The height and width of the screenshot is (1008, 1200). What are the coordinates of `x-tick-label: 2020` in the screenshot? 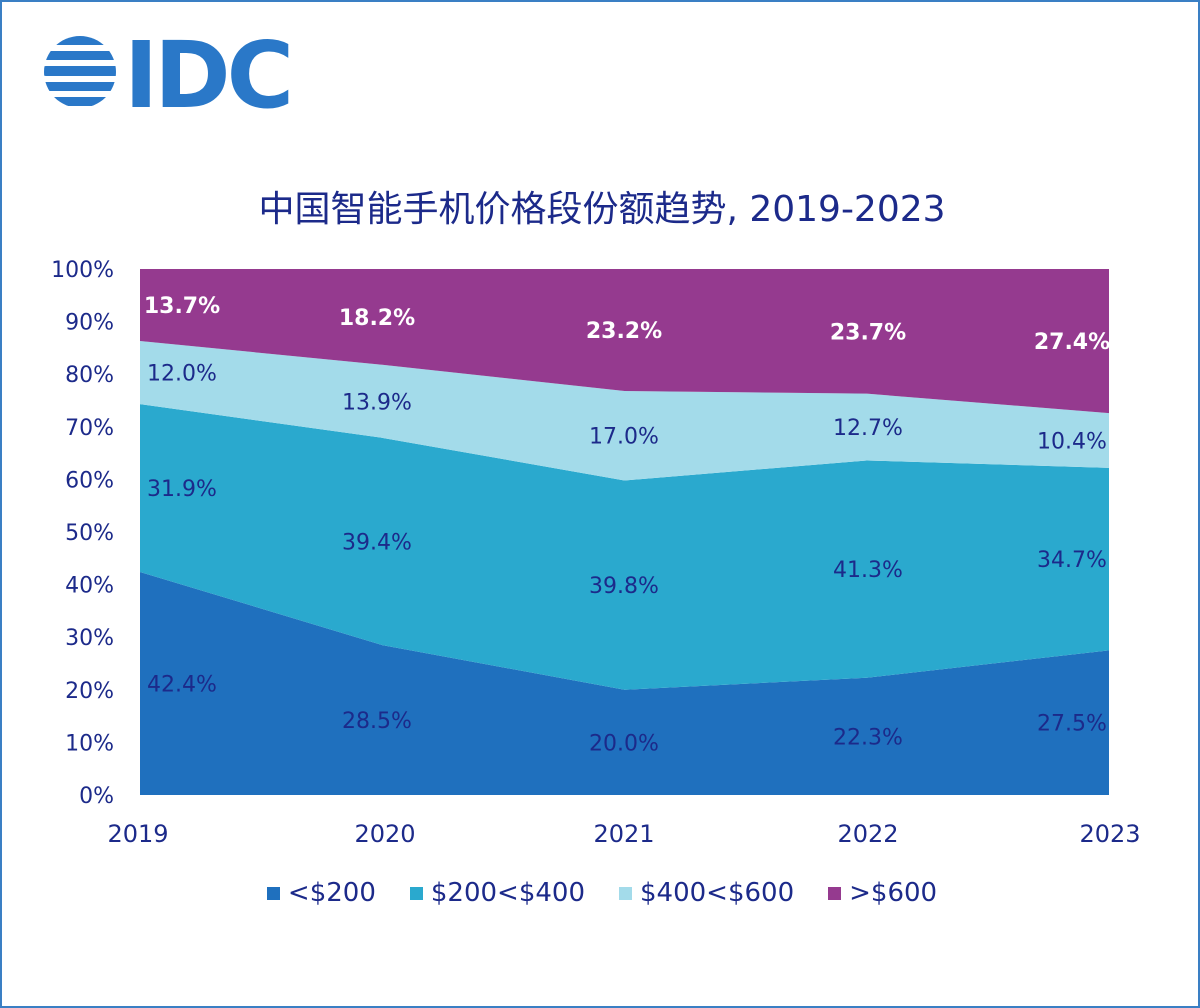 It's located at (384, 834).